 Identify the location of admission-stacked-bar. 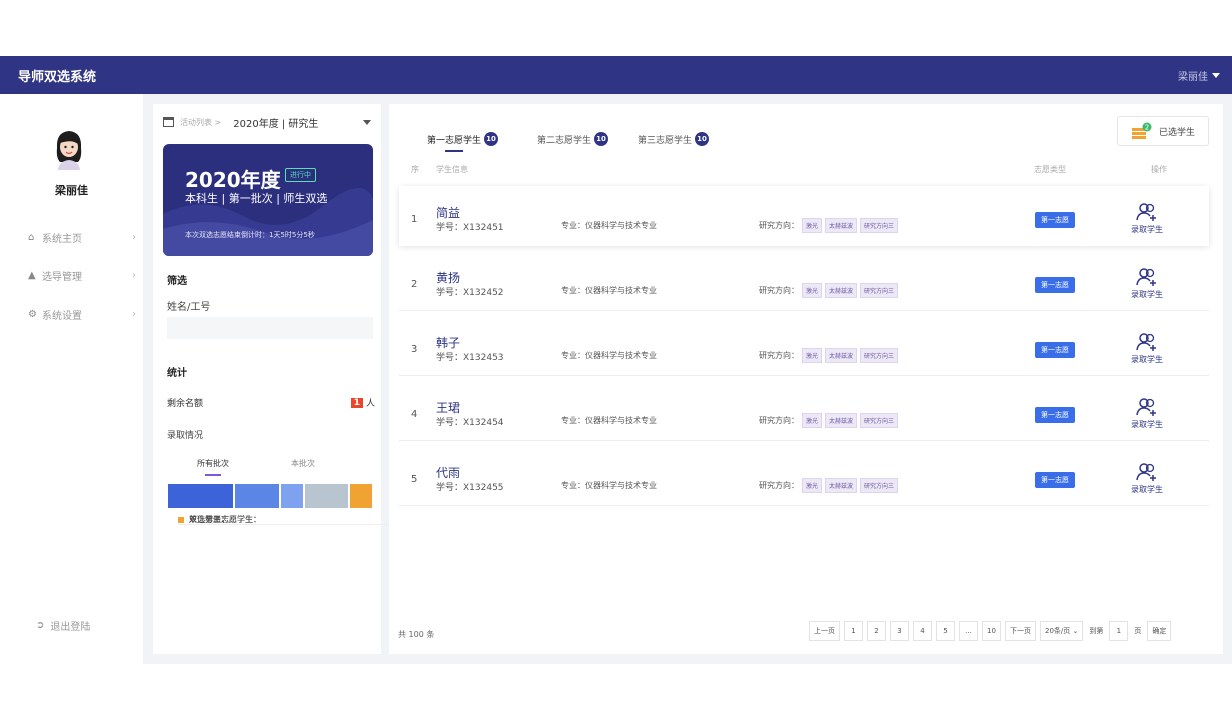
(270, 496).